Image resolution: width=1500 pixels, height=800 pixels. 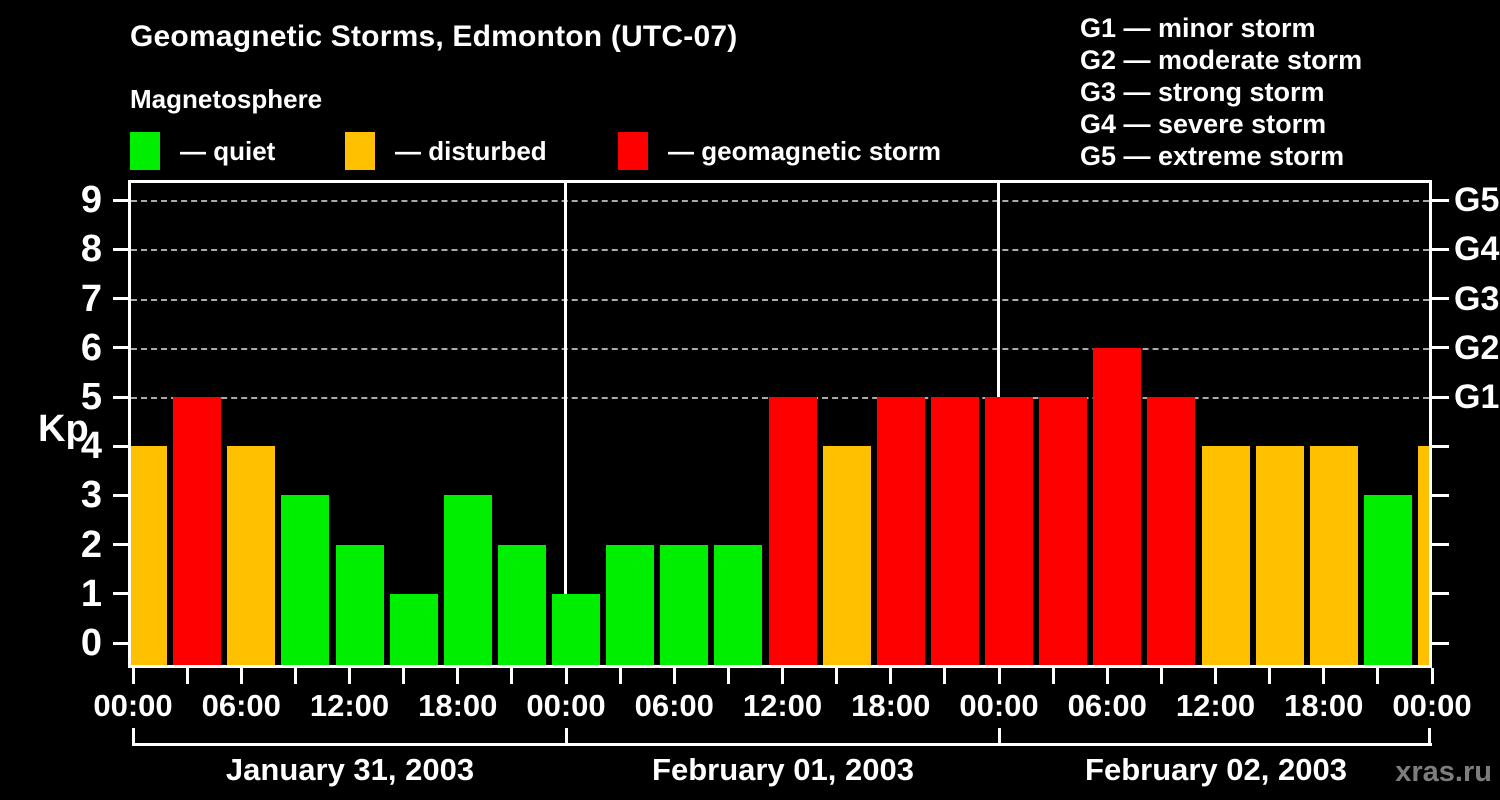 What do you see at coordinates (471, 150) in the screenshot?
I see `legend-label-disturbed: — disturbed` at bounding box center [471, 150].